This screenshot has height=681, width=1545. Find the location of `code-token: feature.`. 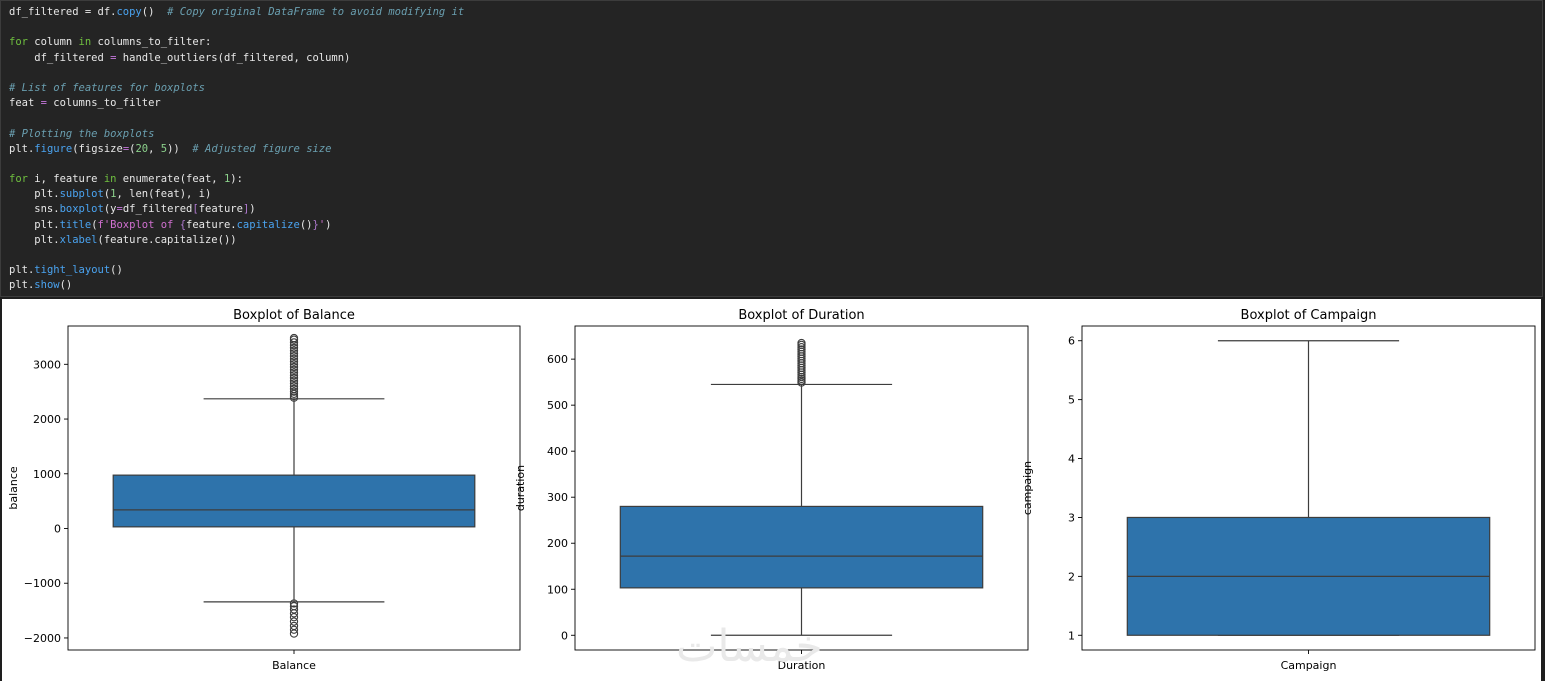

code-token: feature. is located at coordinates (211, 224).